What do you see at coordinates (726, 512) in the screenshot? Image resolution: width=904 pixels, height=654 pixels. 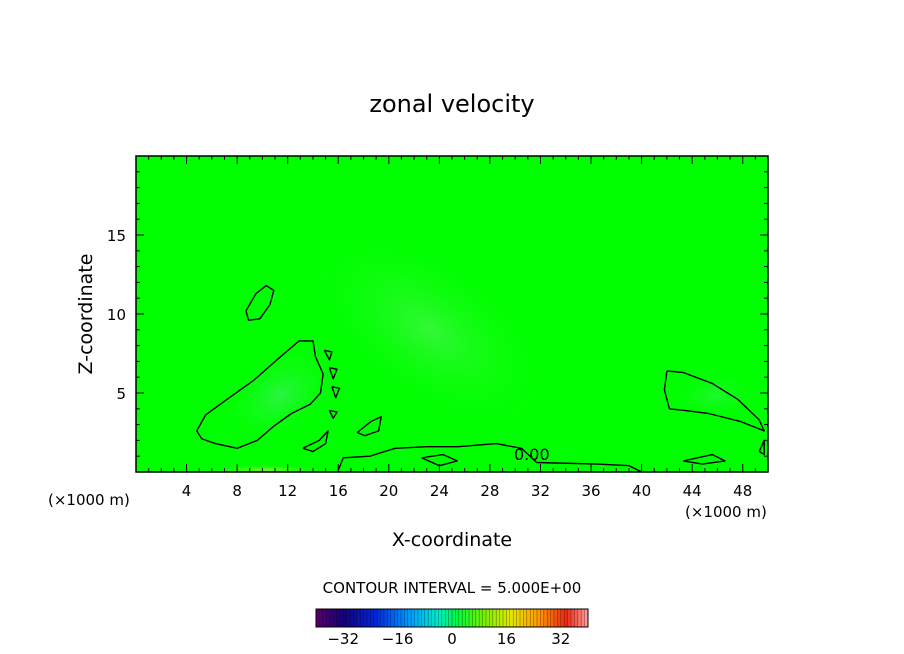 I see `x-unit-right: (×1000 m)` at bounding box center [726, 512].